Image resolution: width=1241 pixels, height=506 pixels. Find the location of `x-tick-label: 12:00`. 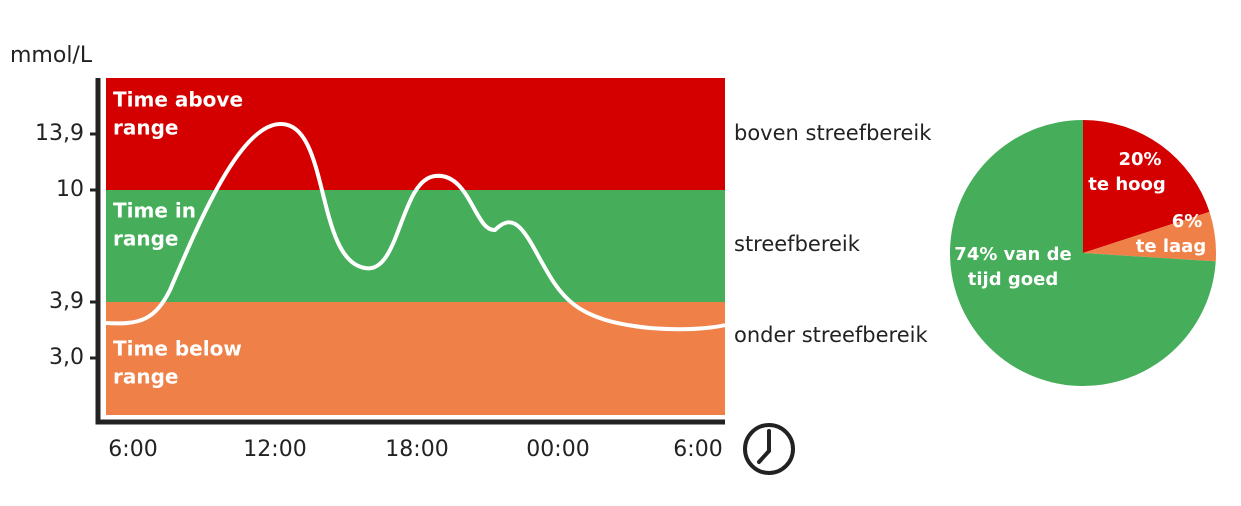

x-tick-label: 12:00 is located at coordinates (274, 449).